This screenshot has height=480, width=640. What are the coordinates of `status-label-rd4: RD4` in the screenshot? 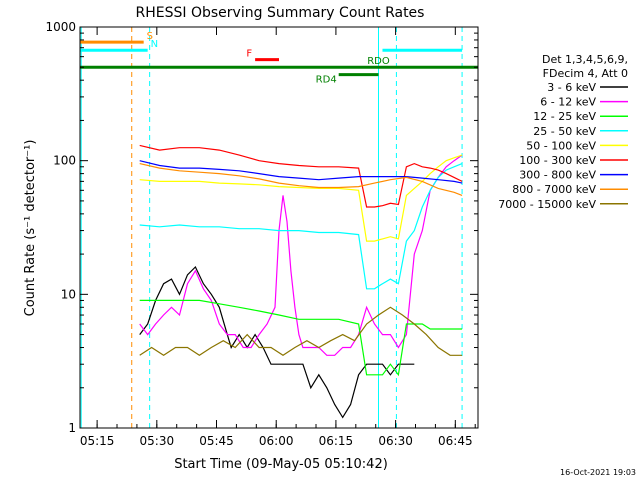 It's located at (326, 80).